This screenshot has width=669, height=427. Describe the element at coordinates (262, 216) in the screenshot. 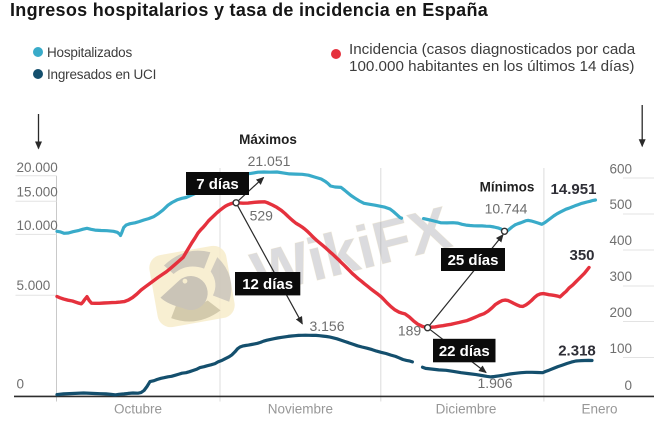

I see `svg-text: 529` at that location.